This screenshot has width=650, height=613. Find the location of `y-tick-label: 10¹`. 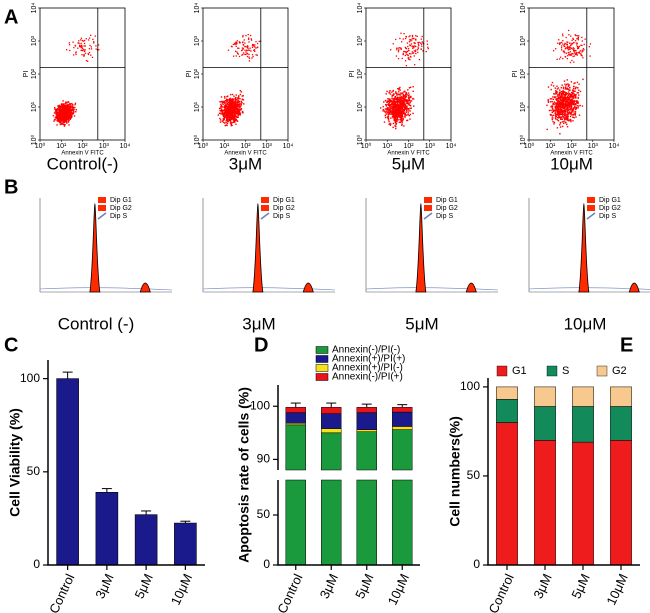

y-tick-label: 10¹ is located at coordinates (360, 106).